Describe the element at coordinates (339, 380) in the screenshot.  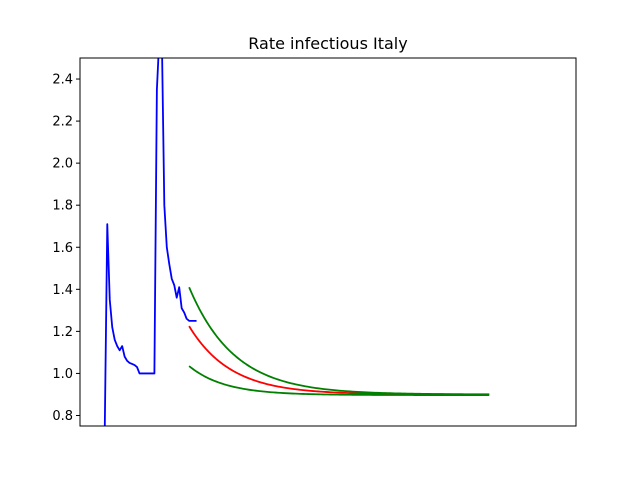
I see `series-line-lower-bound` at that location.